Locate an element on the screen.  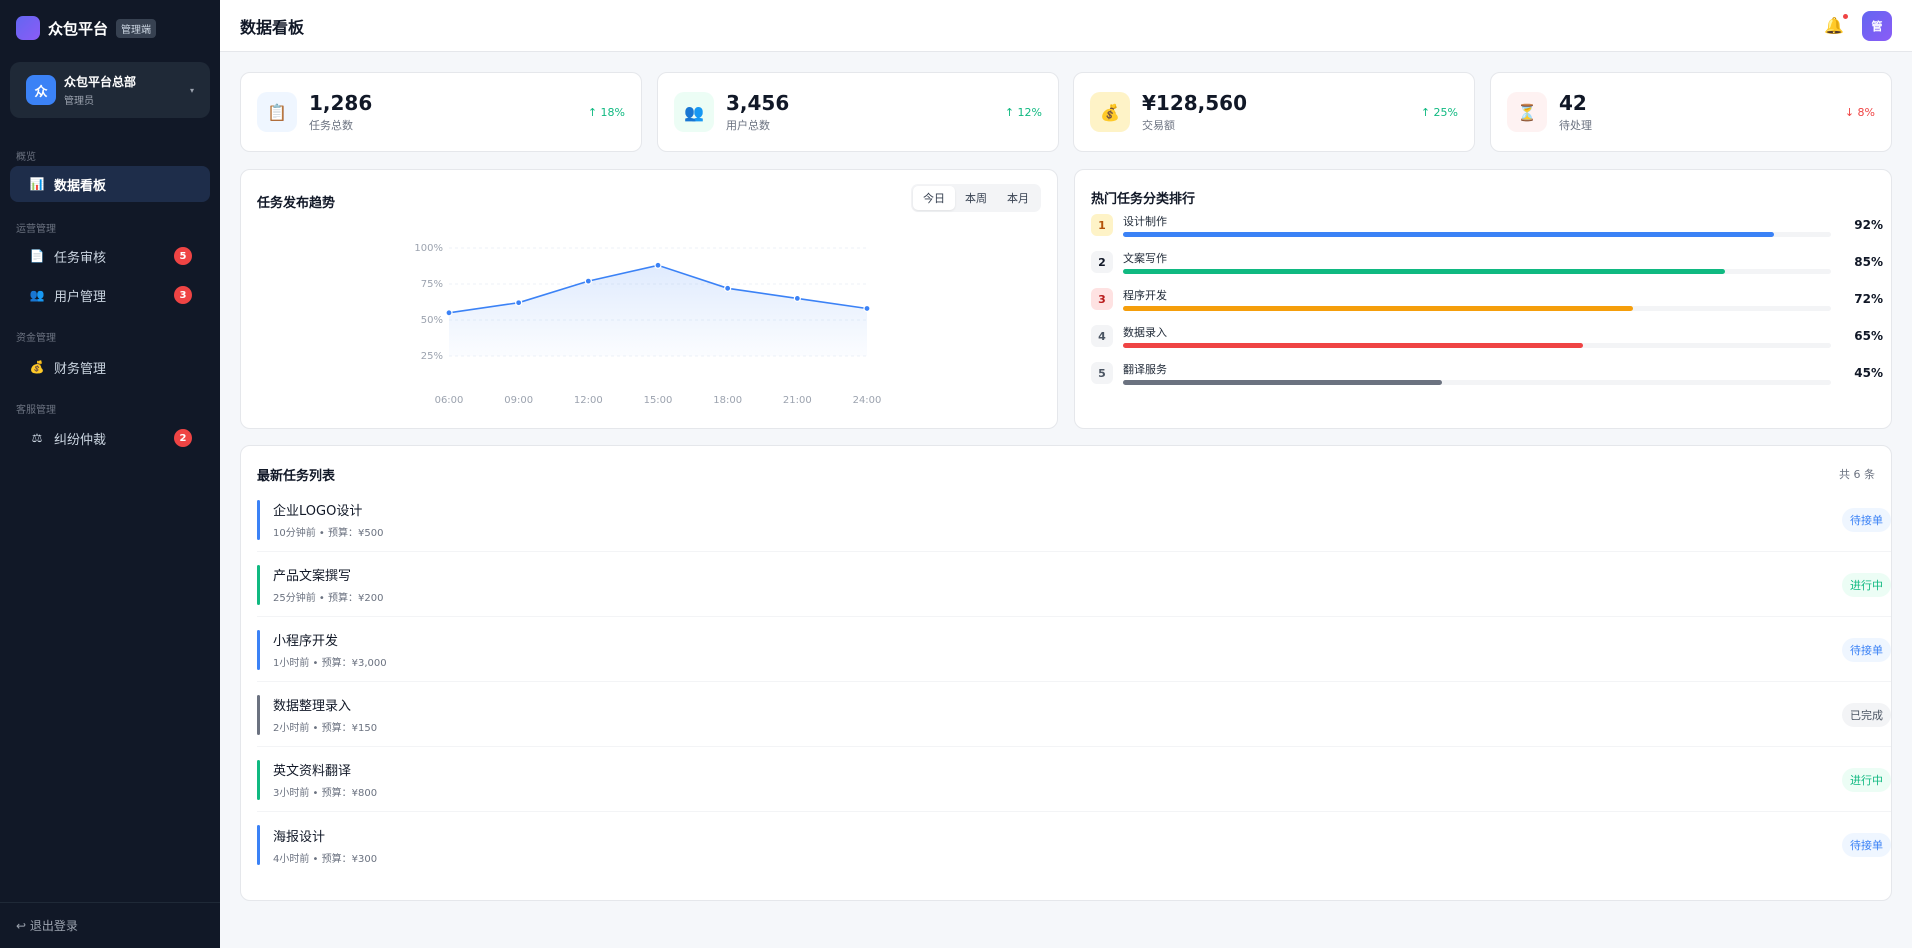
sidebar-item-dispute: ⚖ 纠纷仲裁 2 is located at coordinates (110, 438).